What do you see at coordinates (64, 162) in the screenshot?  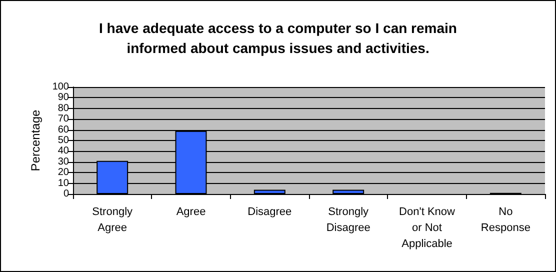 I see `y-tick-label: 30` at bounding box center [64, 162].